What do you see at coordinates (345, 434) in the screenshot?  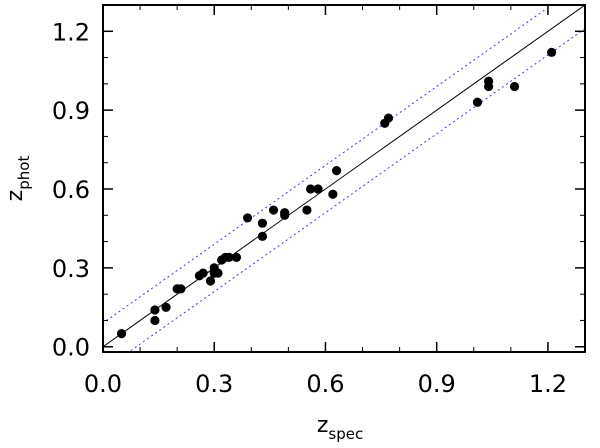 I see `x-axis-label-sub: spec` at bounding box center [345, 434].